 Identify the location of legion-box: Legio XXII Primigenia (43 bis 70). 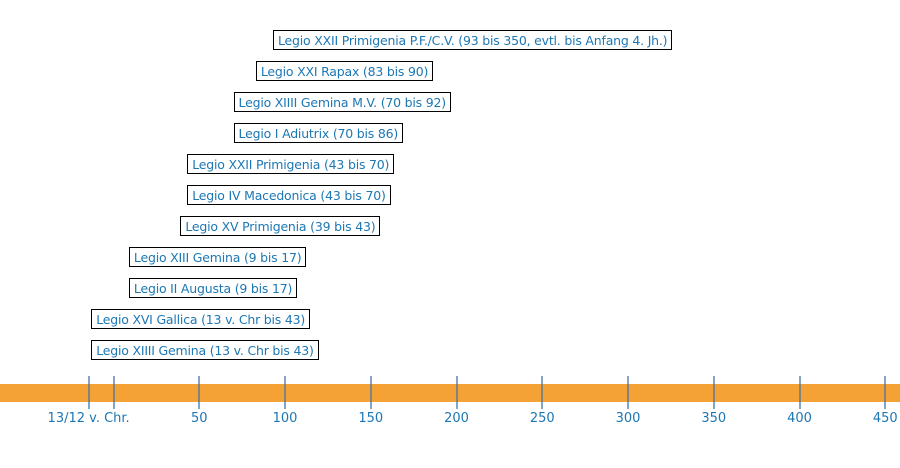
(291, 164).